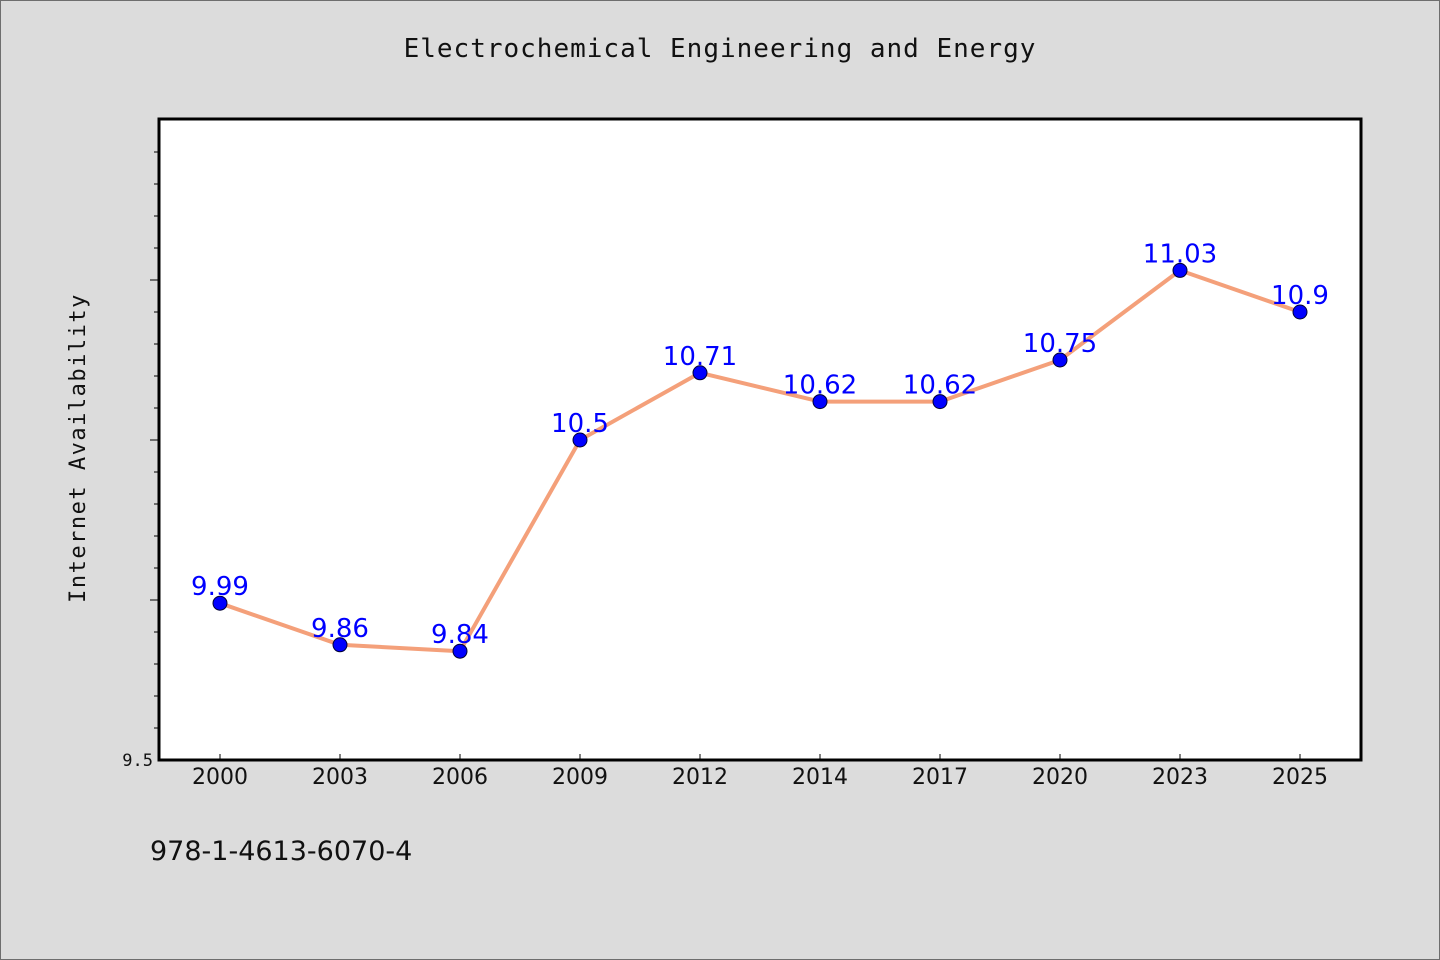 Image resolution: width=1440 pixels, height=960 pixels. I want to click on x-tick-label: 2014, so click(820, 777).